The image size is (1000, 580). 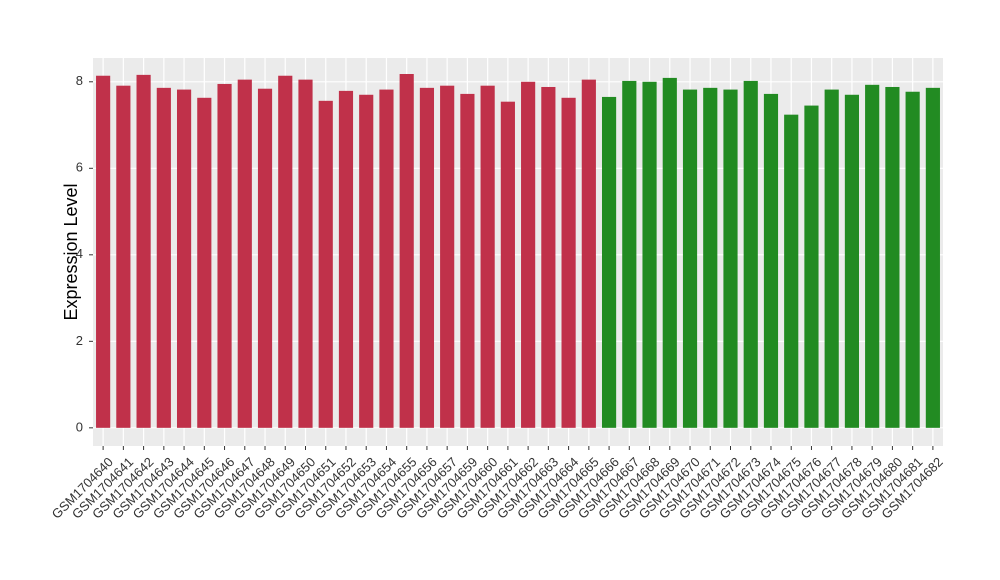 What do you see at coordinates (79, 340) in the screenshot?
I see `y-tick-label: 2` at bounding box center [79, 340].